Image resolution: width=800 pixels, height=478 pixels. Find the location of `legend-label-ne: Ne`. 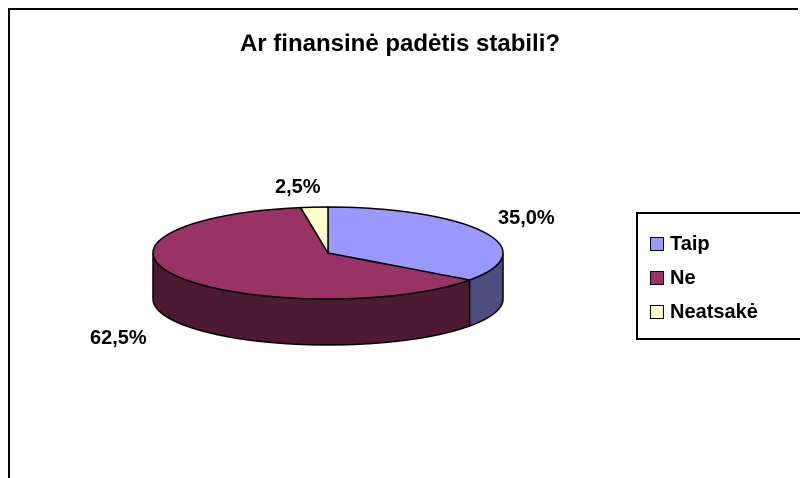

legend-label-ne: Ne is located at coordinates (683, 277).